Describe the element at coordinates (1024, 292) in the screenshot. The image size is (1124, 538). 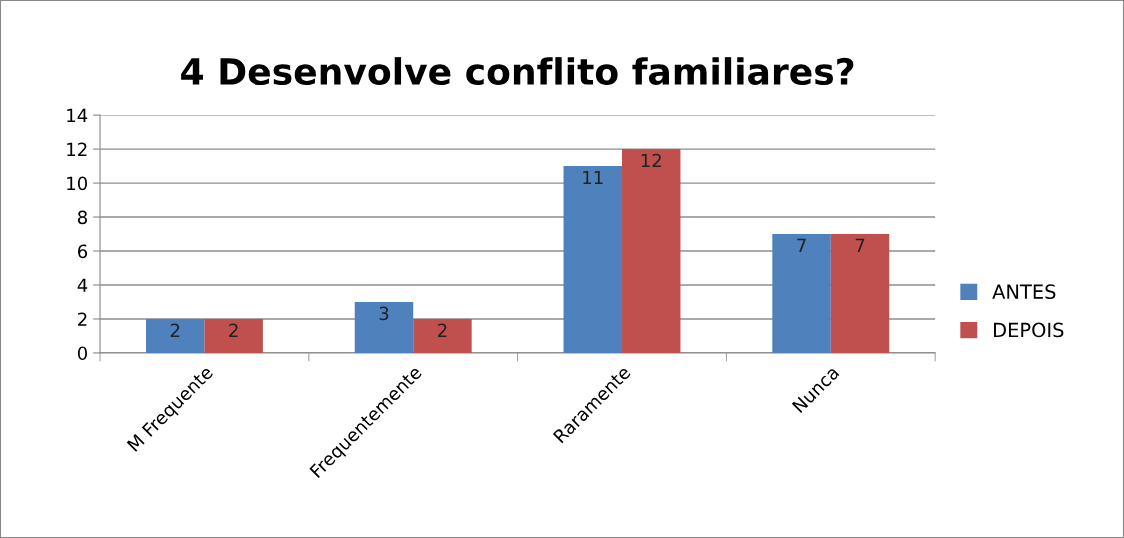
I see `legend-label: ANTES` at that location.